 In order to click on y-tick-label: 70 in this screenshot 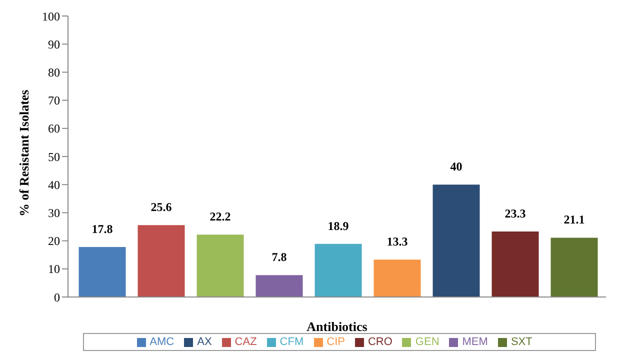, I will do `click(54, 101)`.